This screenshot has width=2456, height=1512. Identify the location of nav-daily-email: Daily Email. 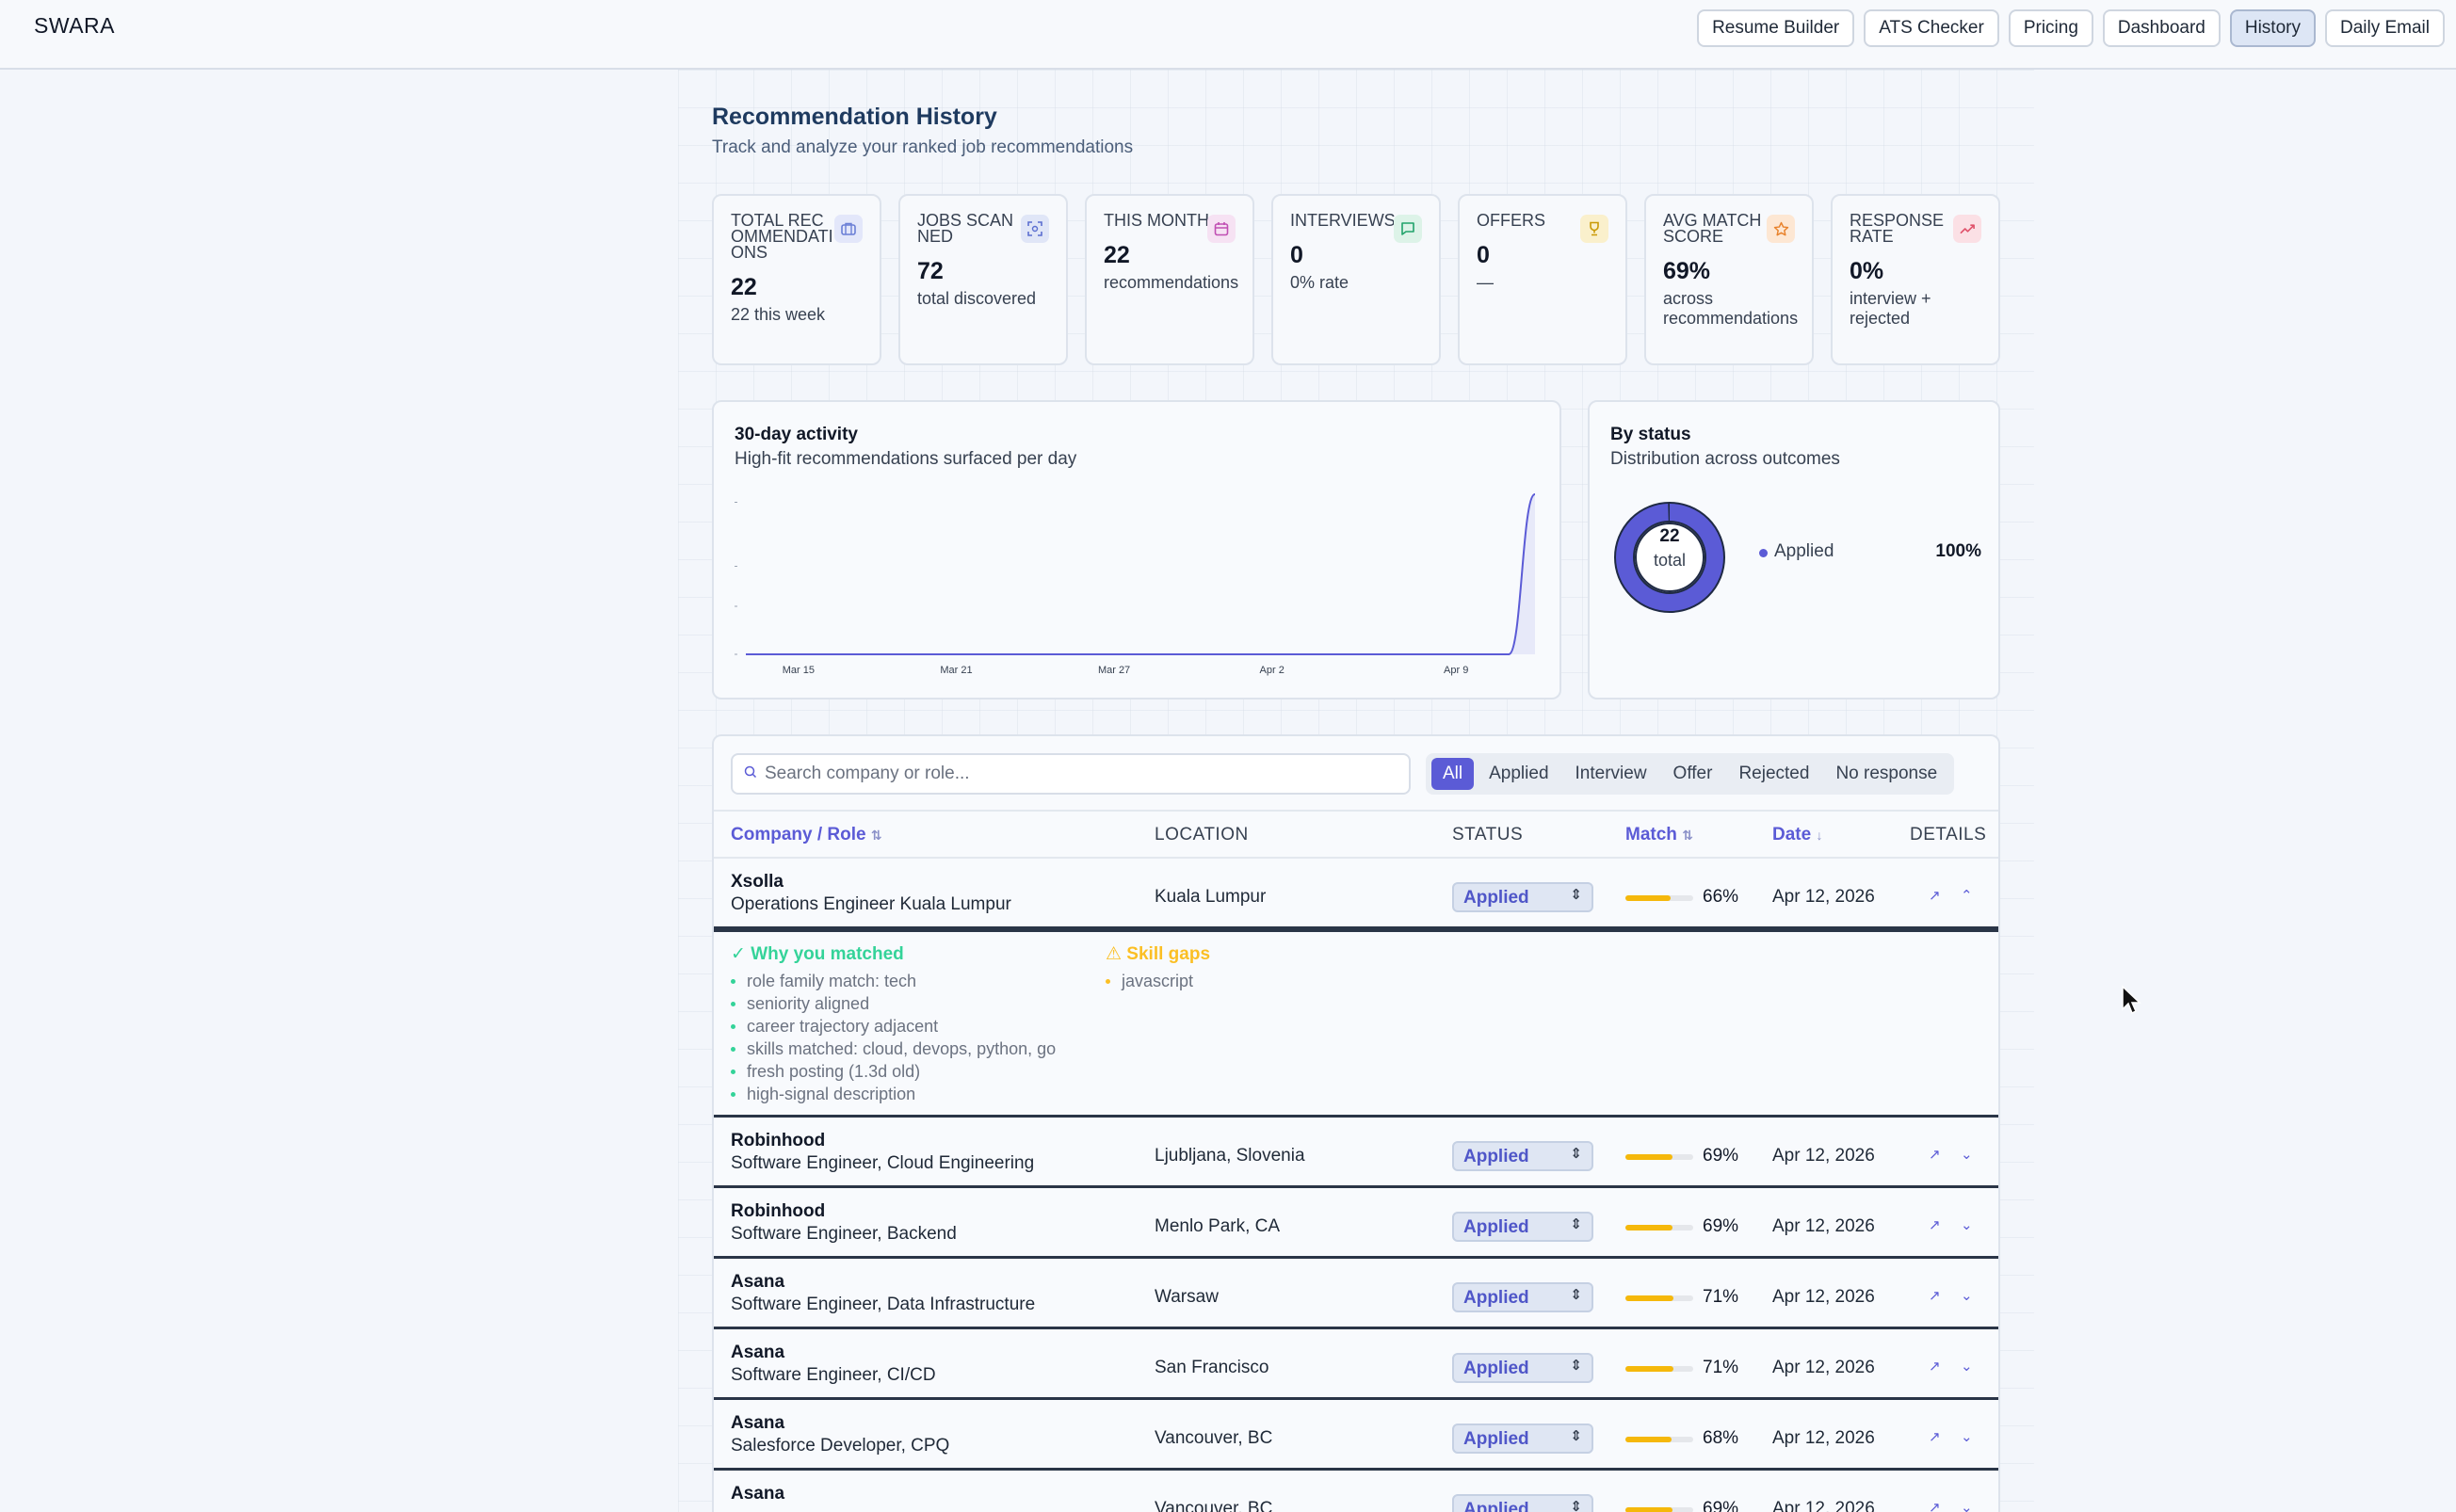
(2385, 28).